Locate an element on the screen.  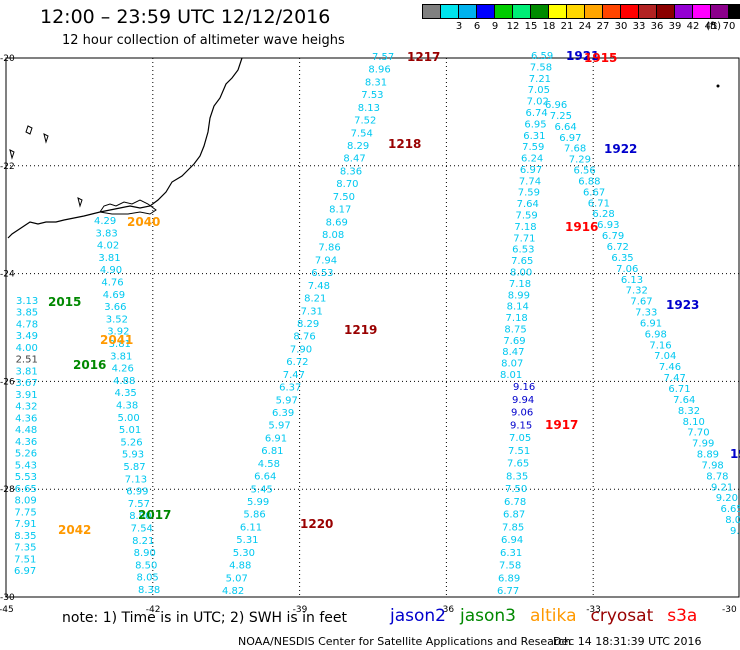
wave-height-value: 7.47 is located at coordinates (675, 378).